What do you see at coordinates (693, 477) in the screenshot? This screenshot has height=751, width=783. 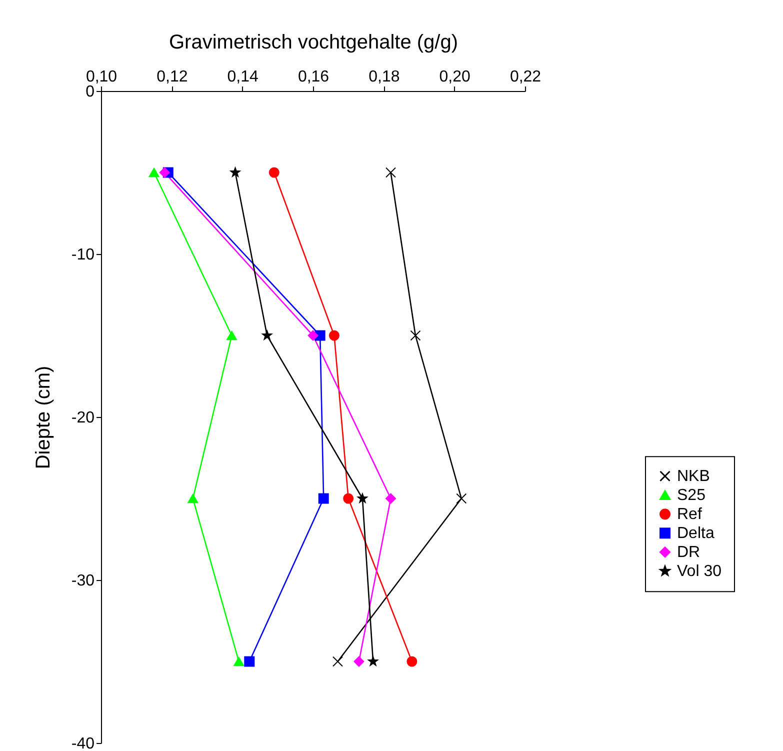 I see `legend-label: NKB` at bounding box center [693, 477].